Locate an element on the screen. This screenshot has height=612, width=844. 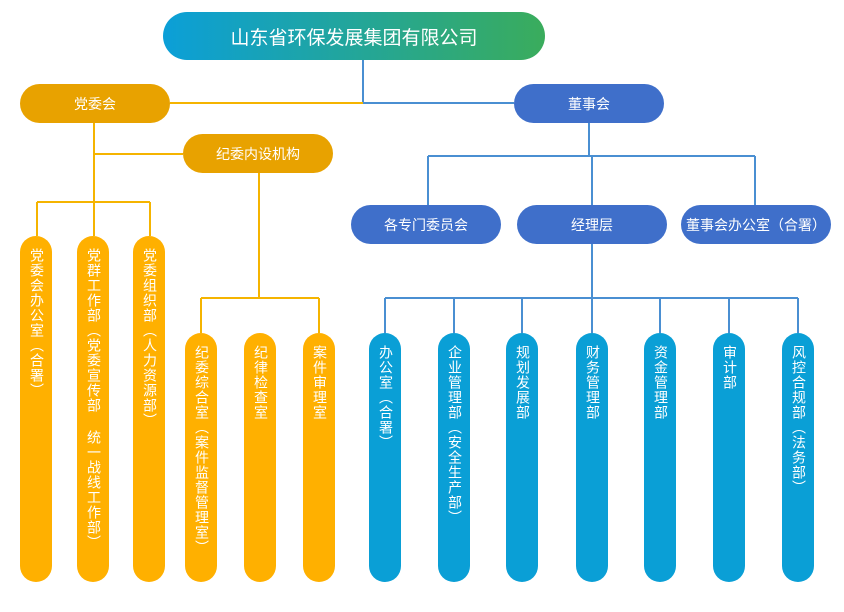
dept-label: 规划发展部 is located at coordinates (522, 382).